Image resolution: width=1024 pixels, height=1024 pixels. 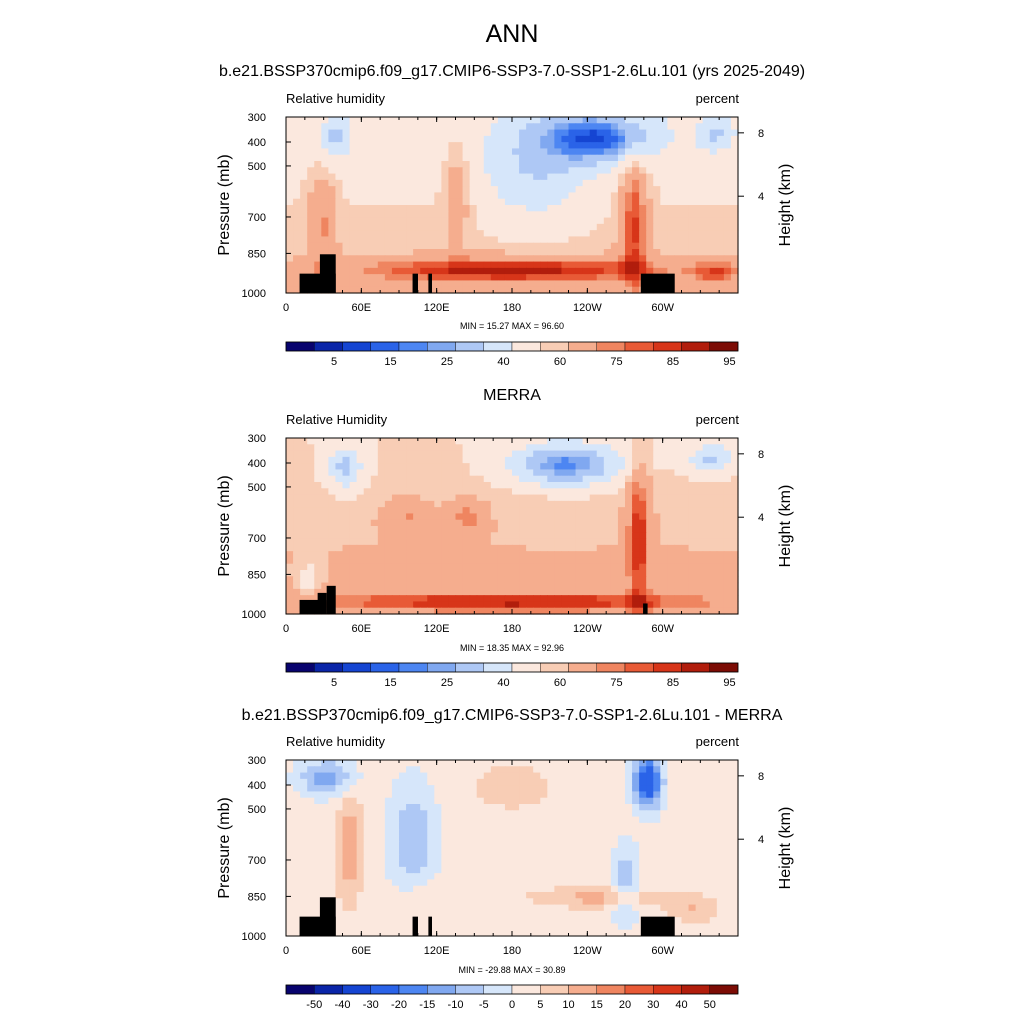 I want to click on colorbar-swatch, so click(x=526, y=667).